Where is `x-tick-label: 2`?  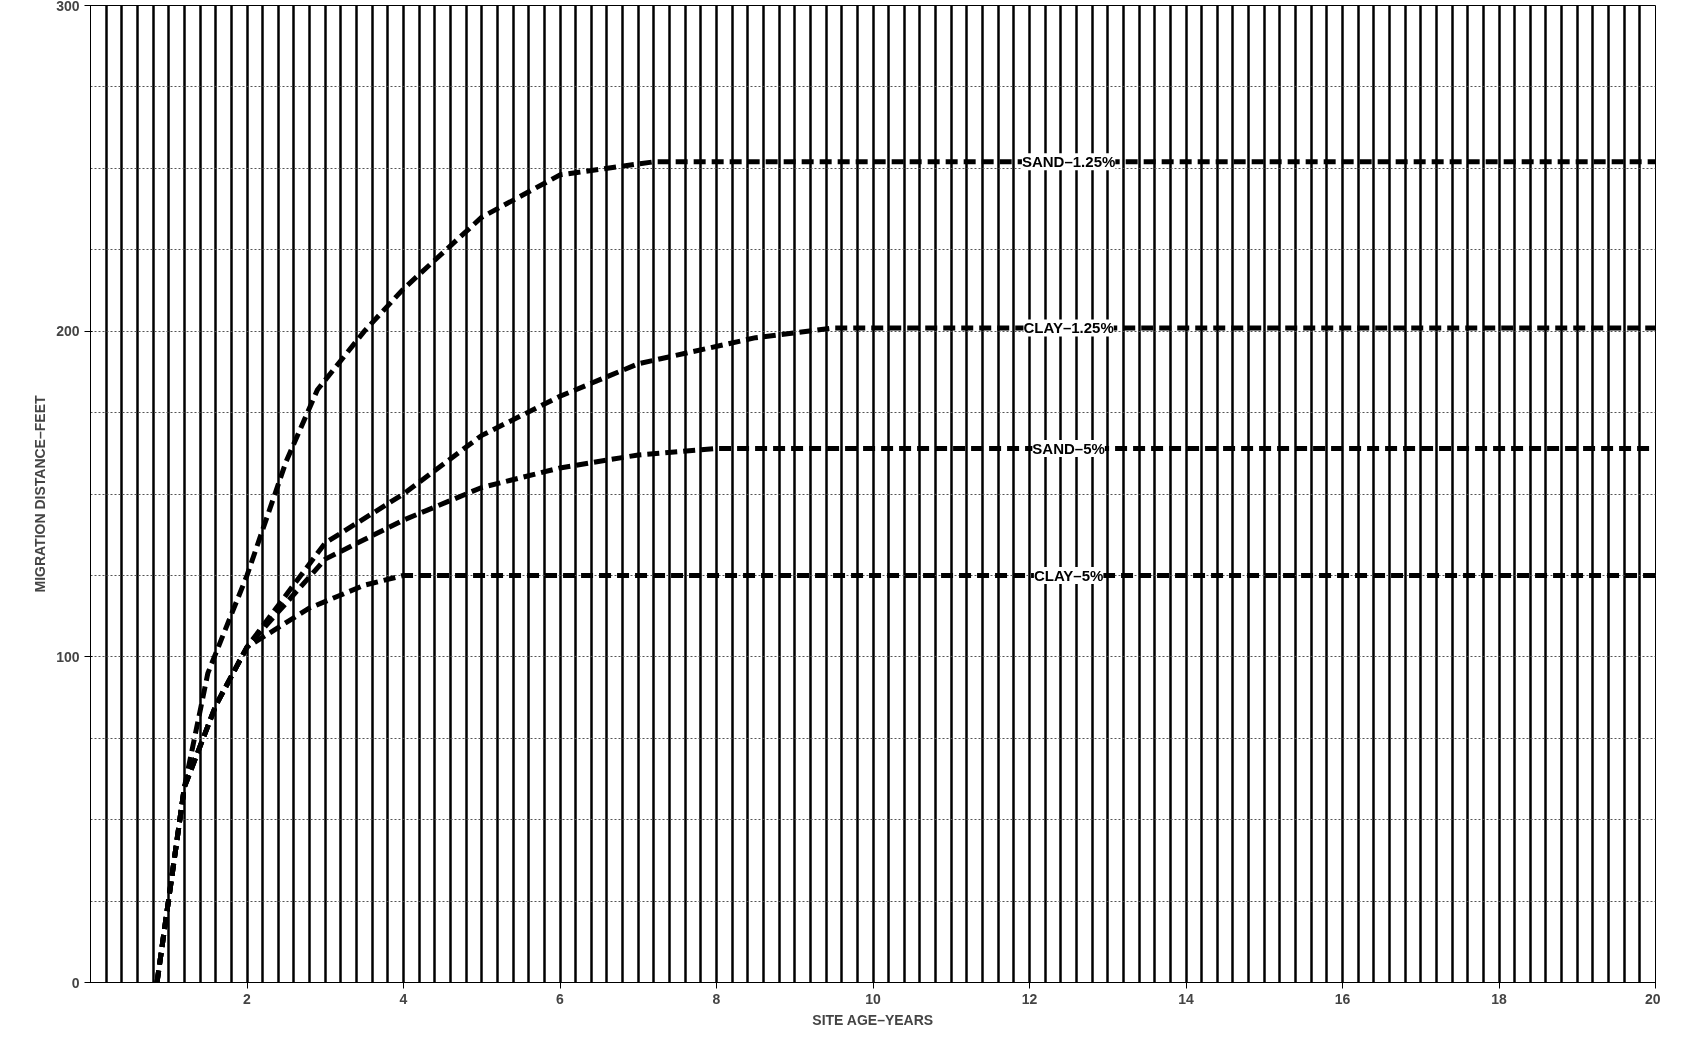
x-tick-label: 2 is located at coordinates (247, 998).